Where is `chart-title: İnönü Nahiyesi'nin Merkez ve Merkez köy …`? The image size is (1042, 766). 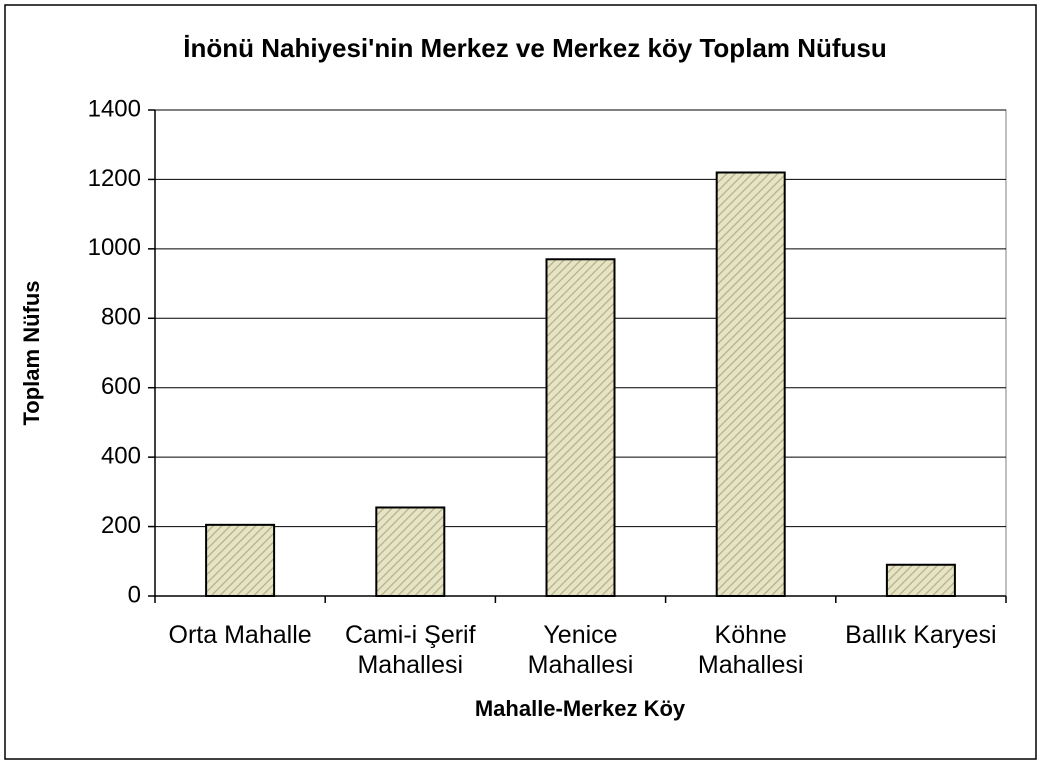 chart-title: İnönü Nahiyesi'nin Merkez ve Merkez köy … is located at coordinates (535, 48).